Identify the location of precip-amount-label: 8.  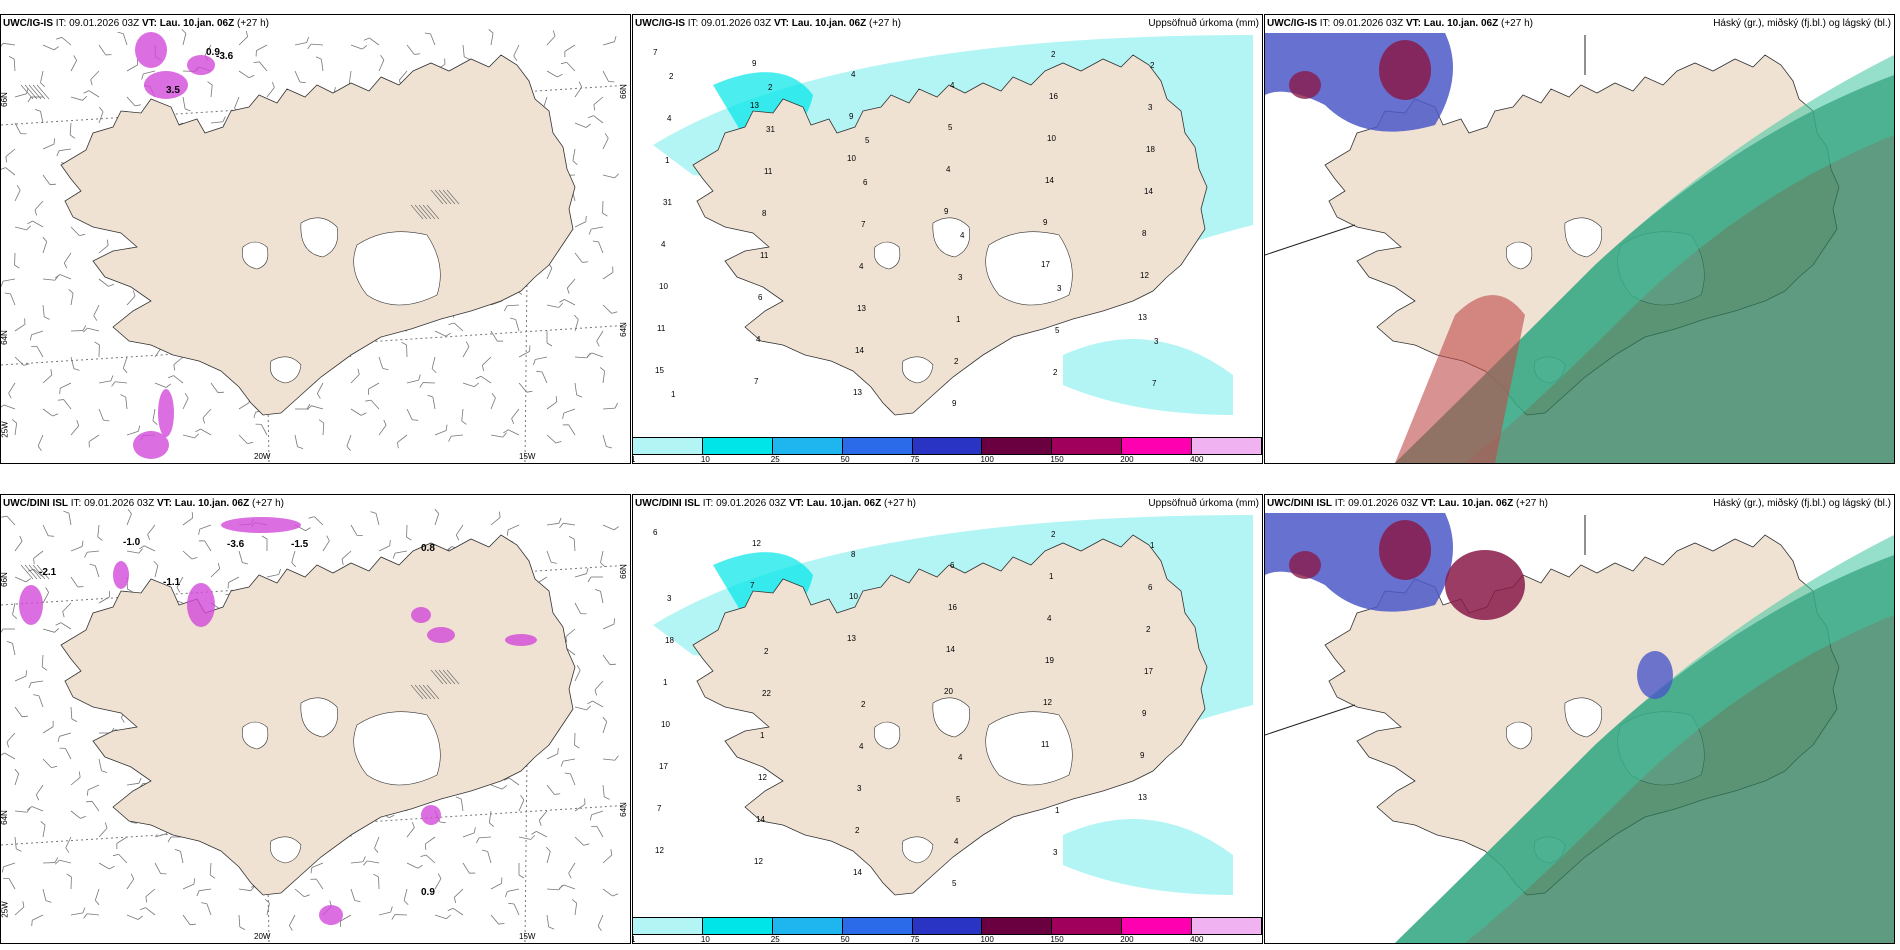
(1144, 233).